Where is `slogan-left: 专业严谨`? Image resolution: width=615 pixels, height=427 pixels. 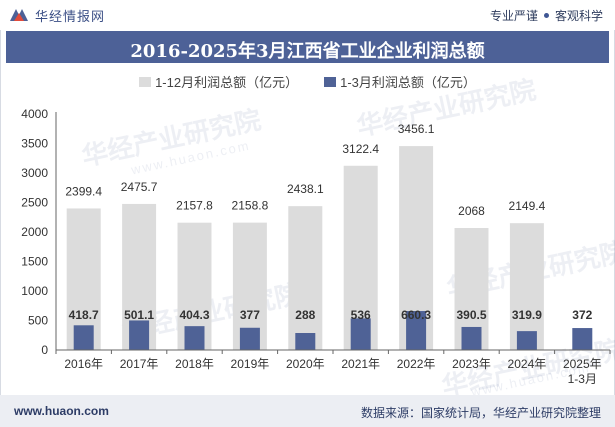
slogan-left: 专业严谨 is located at coordinates (513, 16).